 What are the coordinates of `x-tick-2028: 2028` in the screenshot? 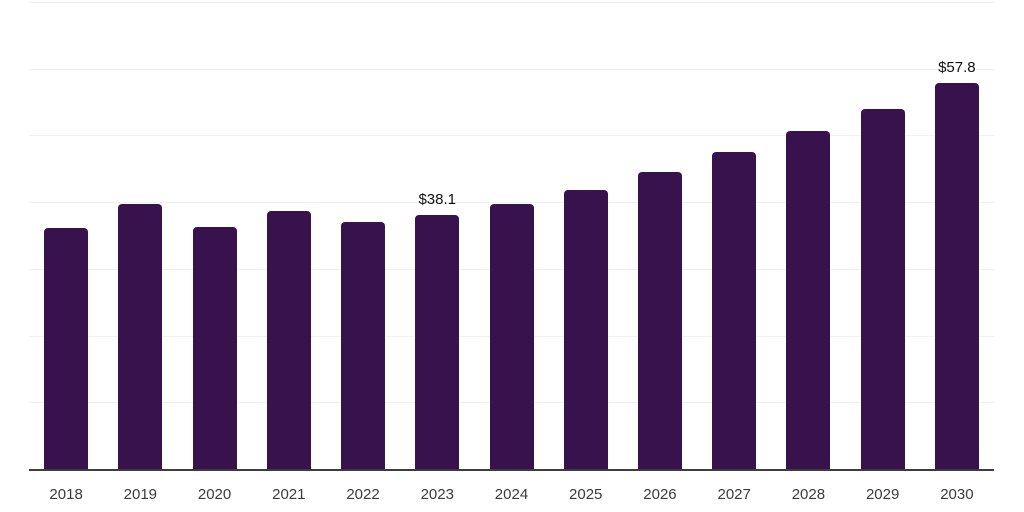 It's located at (808, 494).